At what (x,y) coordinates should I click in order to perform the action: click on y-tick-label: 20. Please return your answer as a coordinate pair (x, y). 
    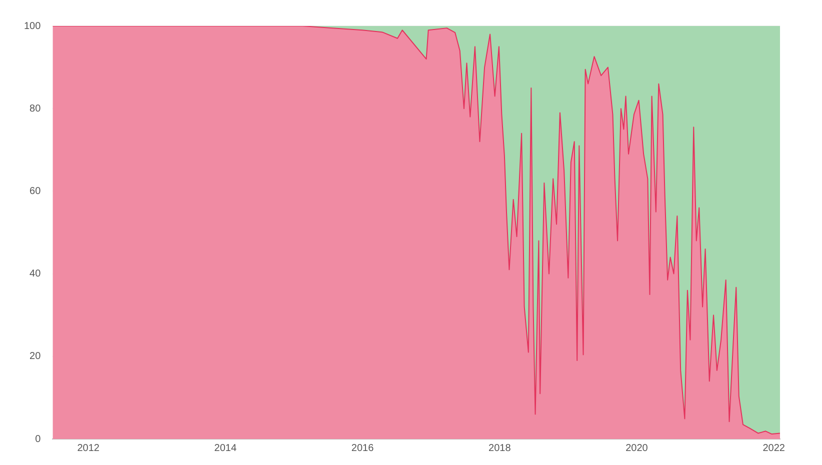
    Looking at the image, I should click on (36, 356).